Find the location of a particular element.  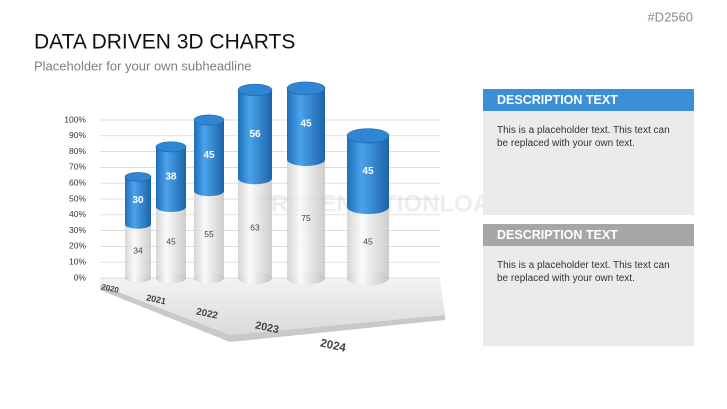

floor-edge is located at coordinates (272, 313).